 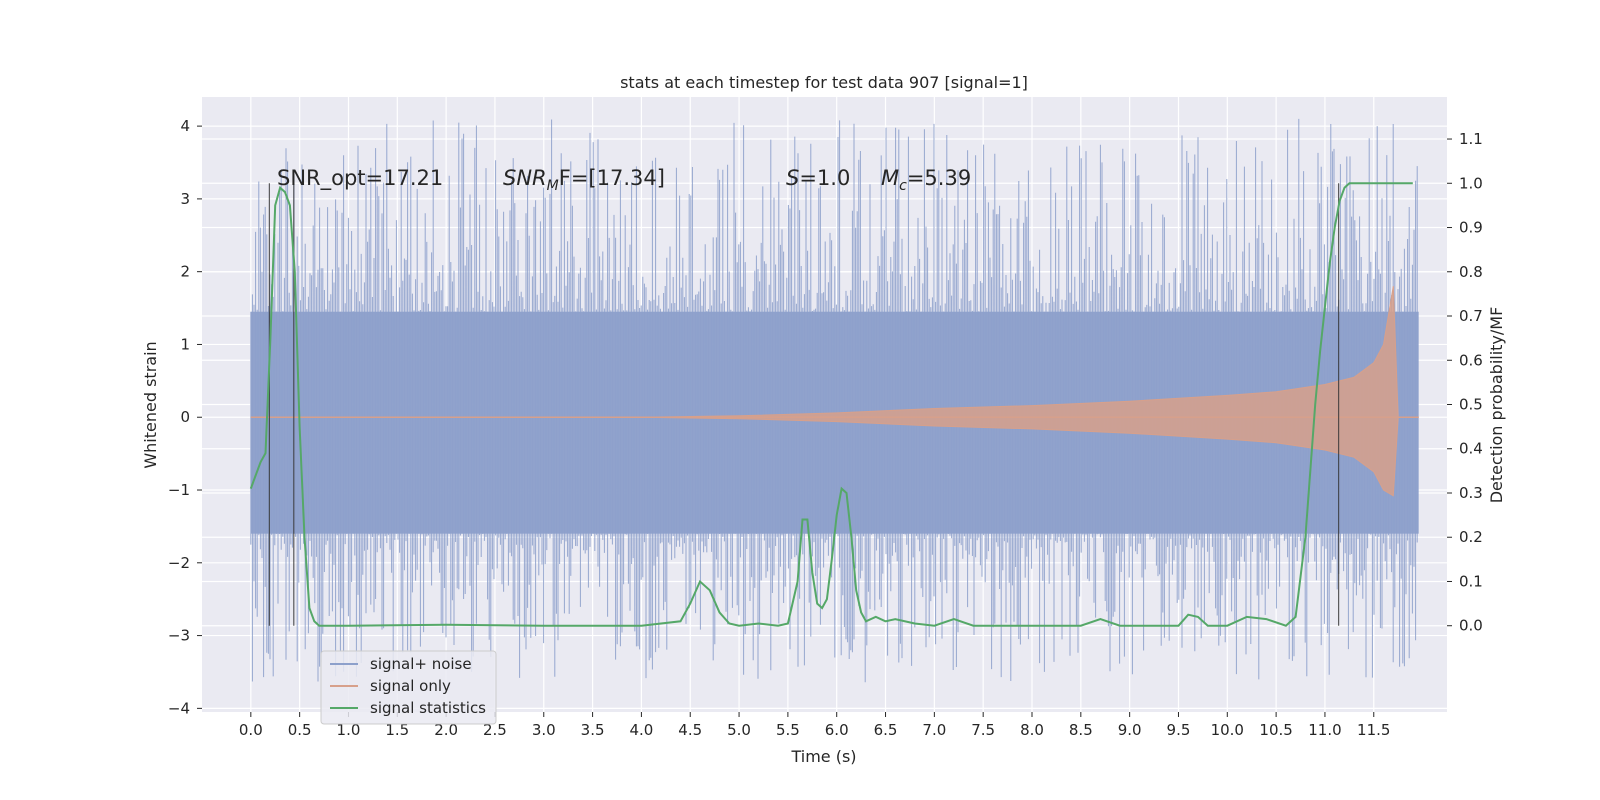 What do you see at coordinates (179, 563) in the screenshot?
I see `y-tick-label: −2` at bounding box center [179, 563].